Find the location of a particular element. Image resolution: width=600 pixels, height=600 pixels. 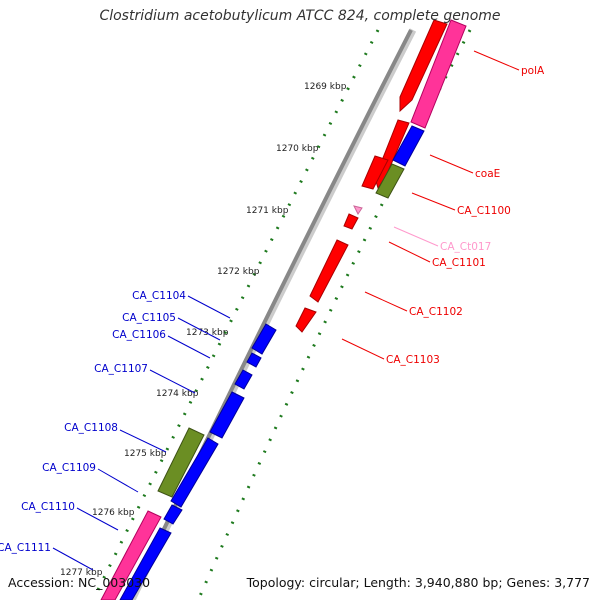

gene-label-polA: polA is located at coordinates (533, 71).